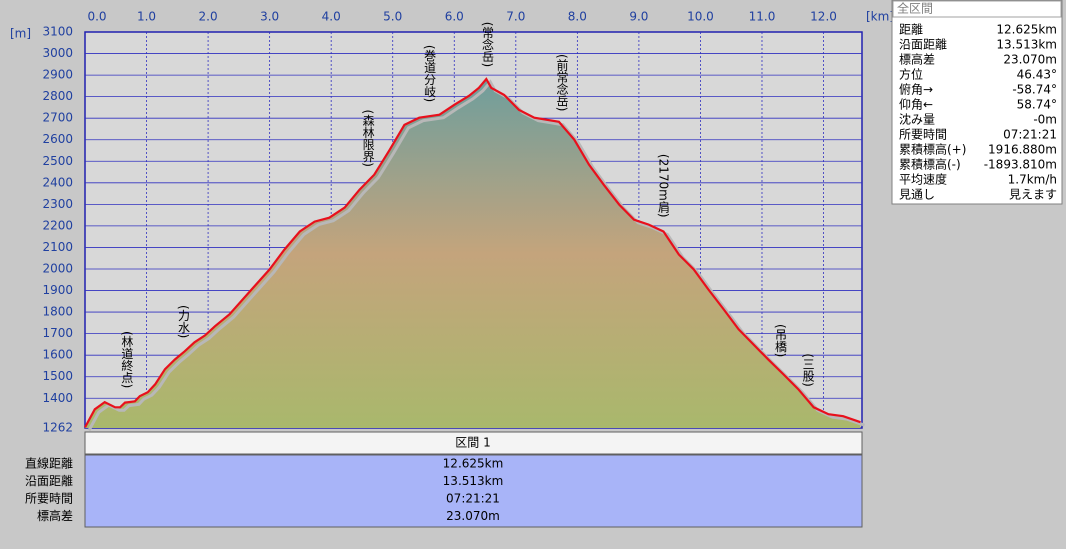 The width and height of the screenshot is (1066, 549). What do you see at coordinates (1026, 45) in the screenshot?
I see `summary-value: 13.513km` at bounding box center [1026, 45].